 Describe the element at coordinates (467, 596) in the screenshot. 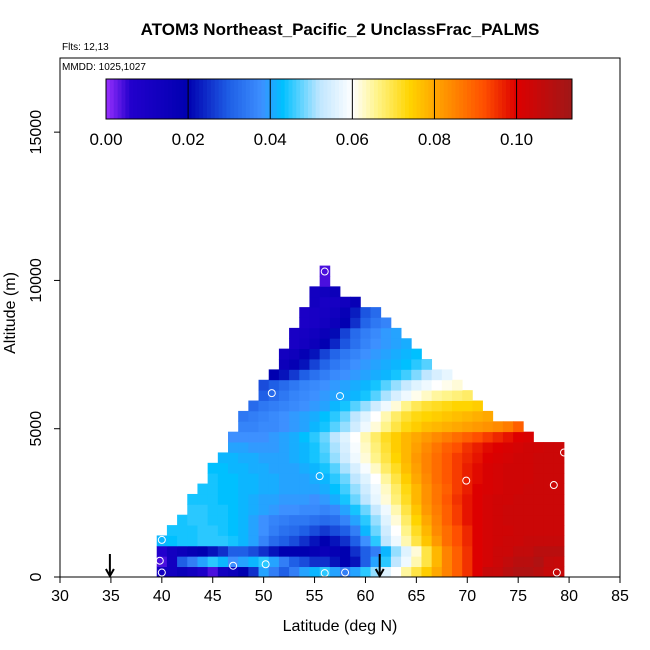

I see `x-tick-label: 70` at that location.